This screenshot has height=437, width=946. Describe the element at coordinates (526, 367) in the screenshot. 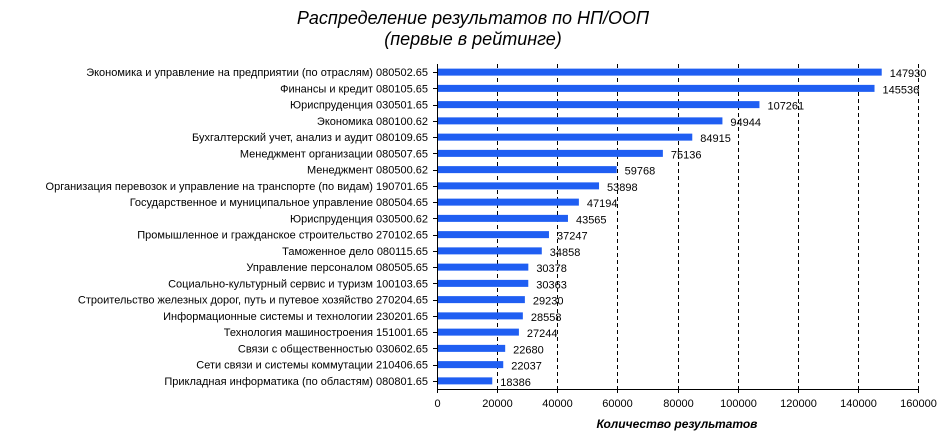

I see `value-label: 22037` at that location.